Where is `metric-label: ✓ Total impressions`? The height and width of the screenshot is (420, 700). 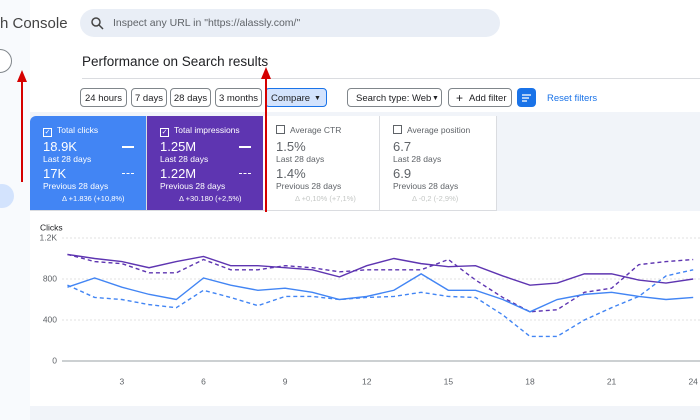 metric-label: ✓ Total impressions is located at coordinates (200, 131).